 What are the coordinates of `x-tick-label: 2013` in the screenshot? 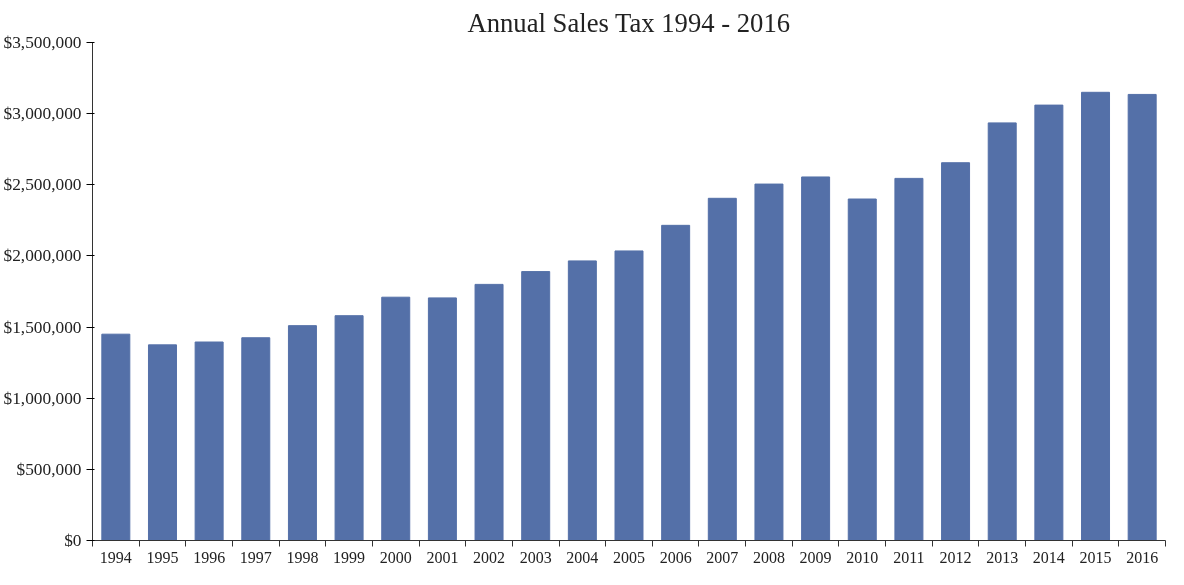 It's located at (1002, 557).